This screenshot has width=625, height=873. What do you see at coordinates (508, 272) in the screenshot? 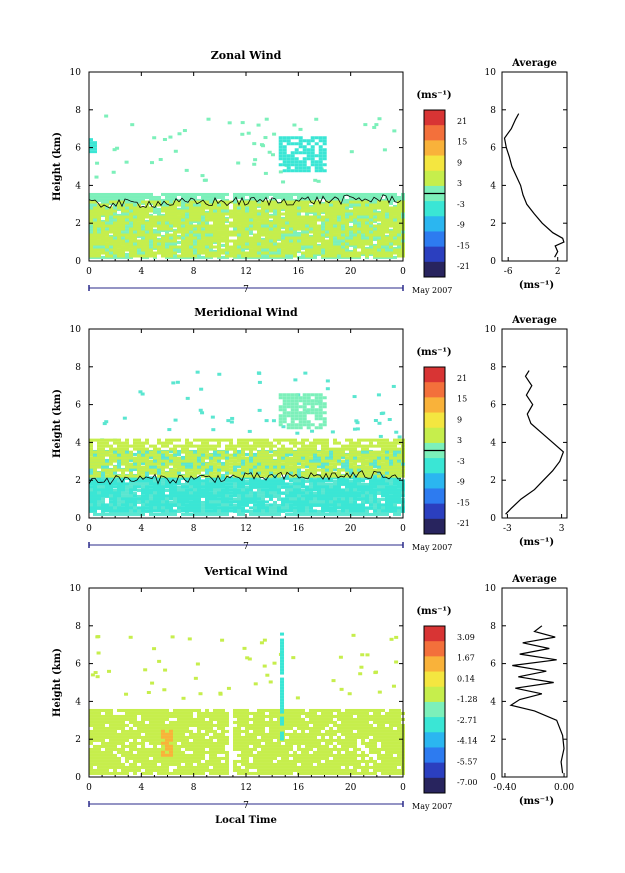
I see `profile-x-tick-label: -6` at bounding box center [508, 272].